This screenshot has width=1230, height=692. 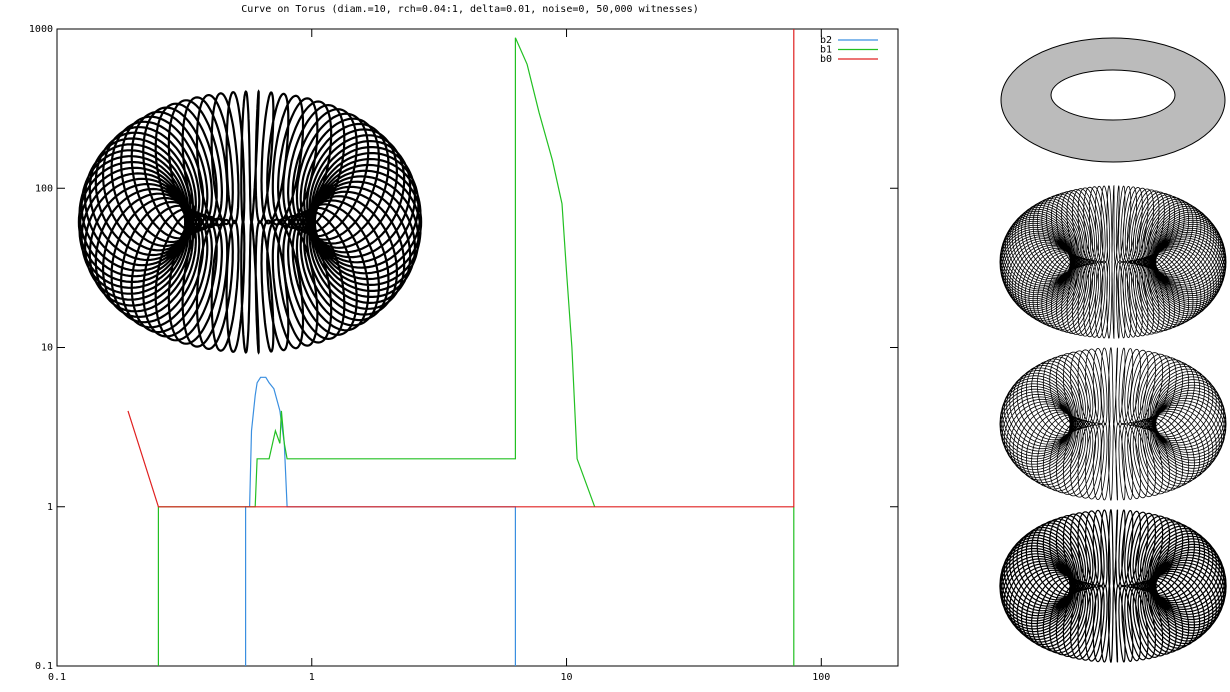 I want to click on y-tick-label: 100, so click(x=44, y=188).